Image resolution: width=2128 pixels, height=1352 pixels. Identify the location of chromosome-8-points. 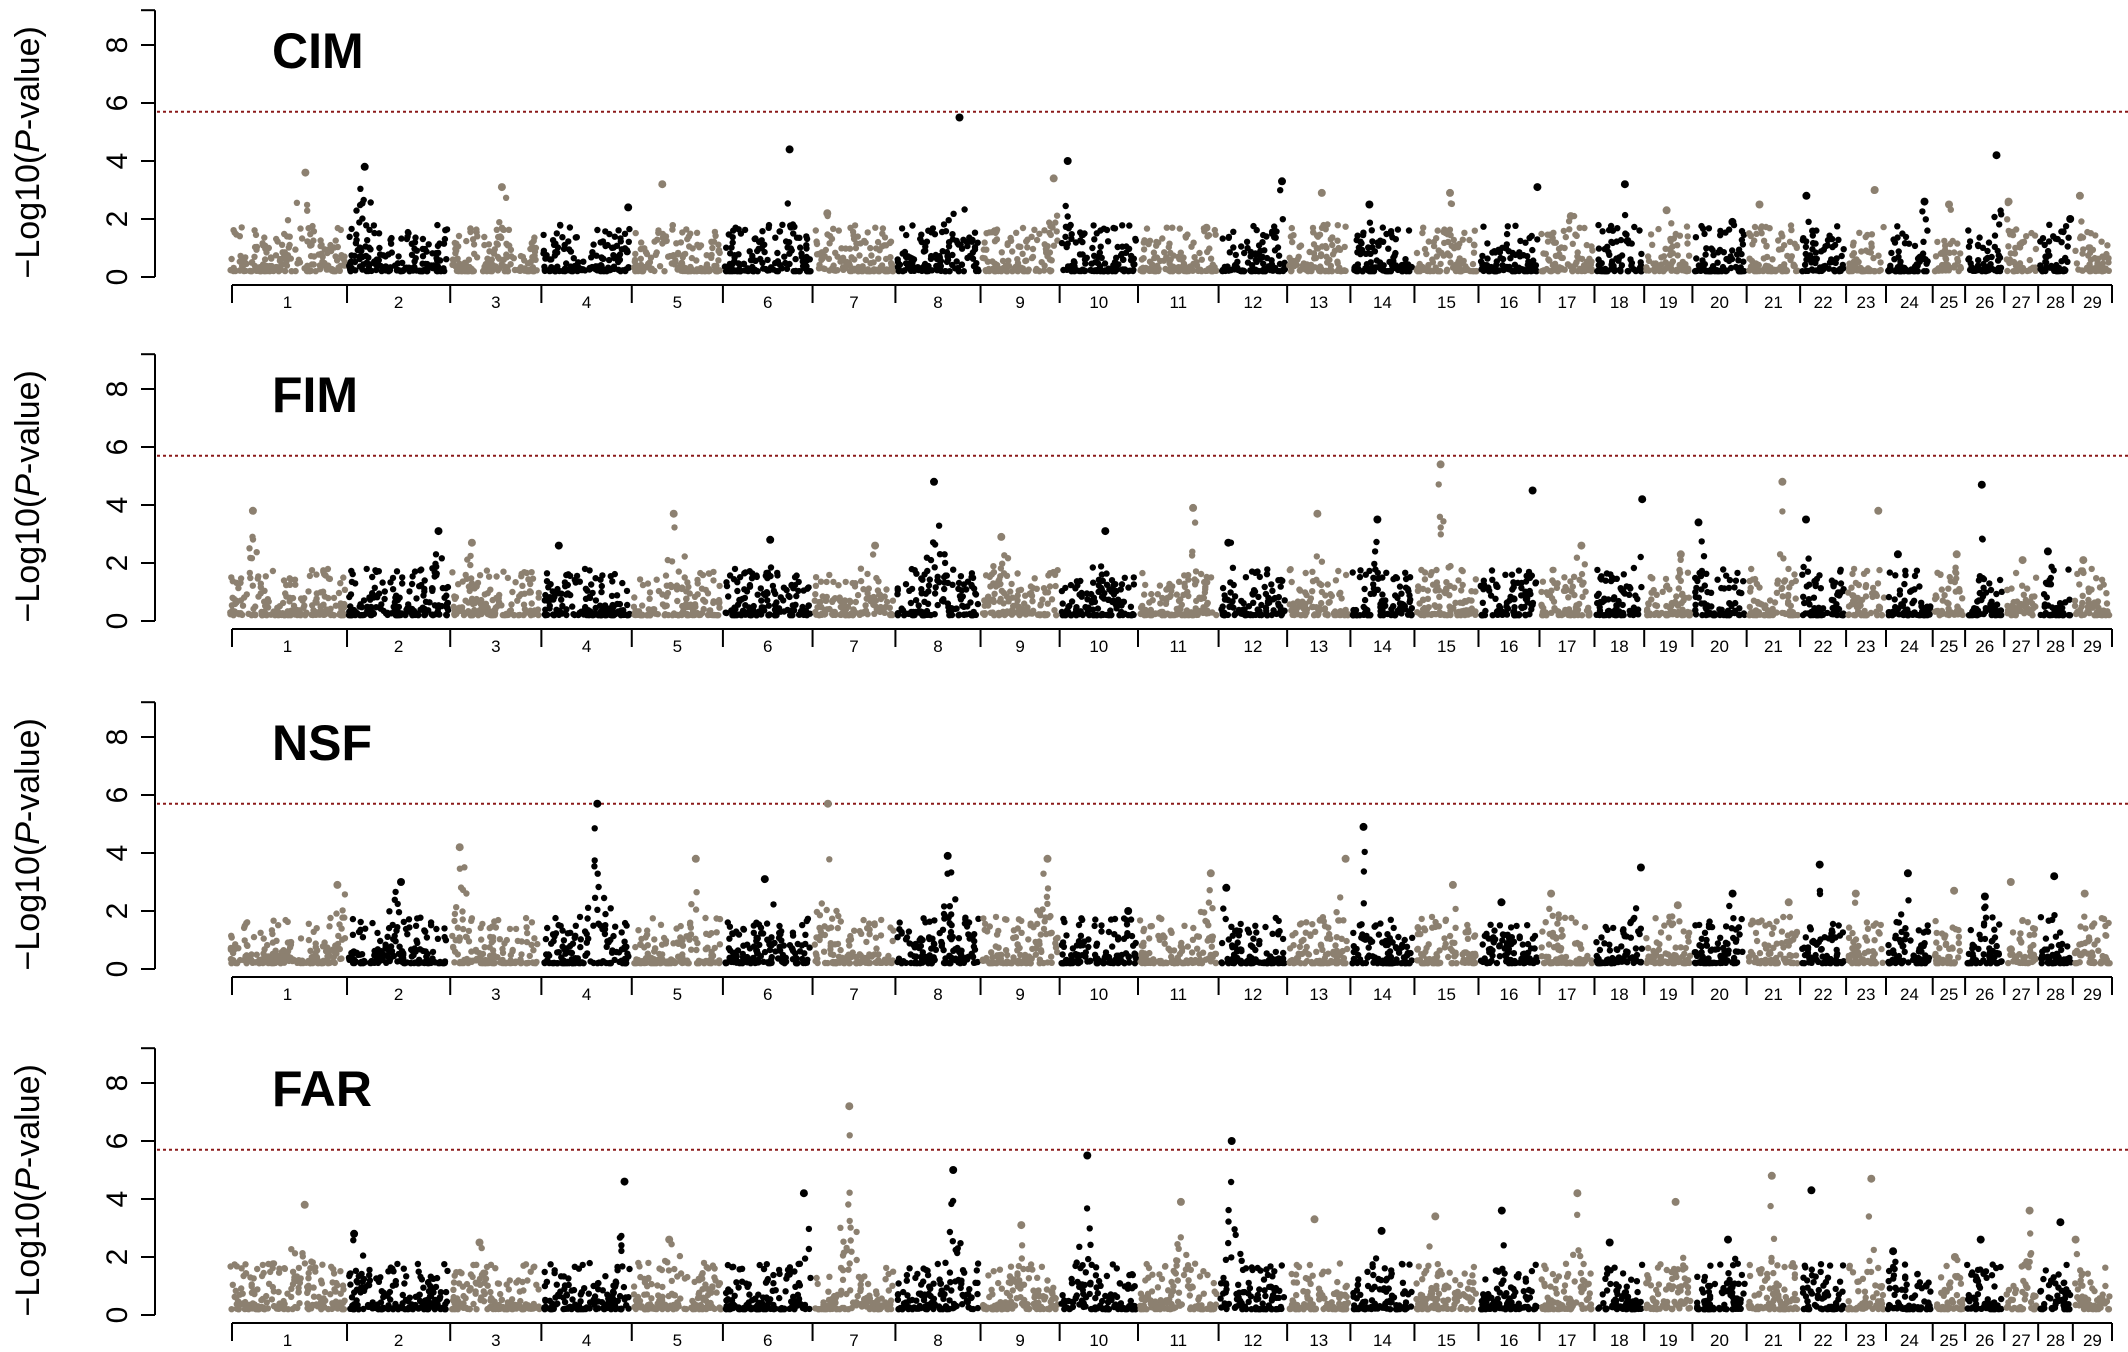
(938, 194).